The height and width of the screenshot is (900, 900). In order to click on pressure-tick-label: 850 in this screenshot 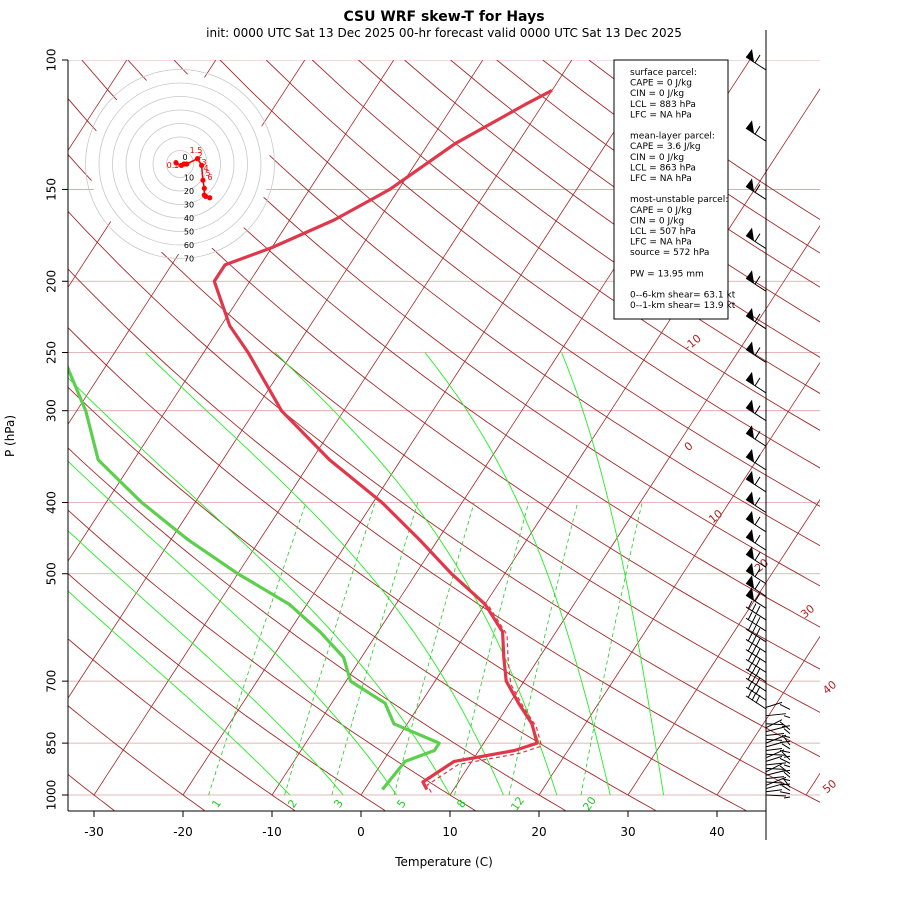, I will do `click(52, 743)`.